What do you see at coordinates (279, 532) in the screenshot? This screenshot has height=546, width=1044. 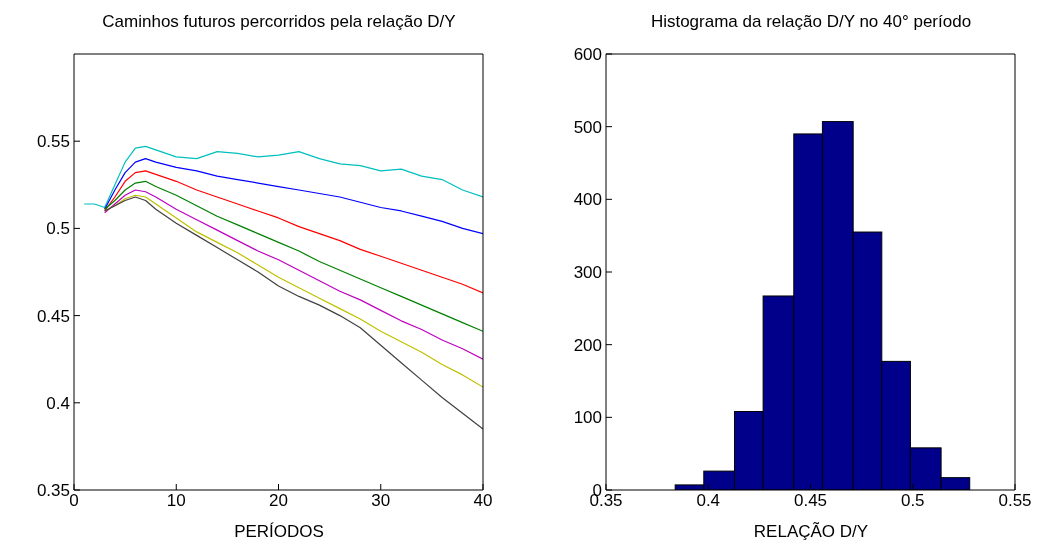 I see `x-axis-title: PERÍODOS` at bounding box center [279, 532].